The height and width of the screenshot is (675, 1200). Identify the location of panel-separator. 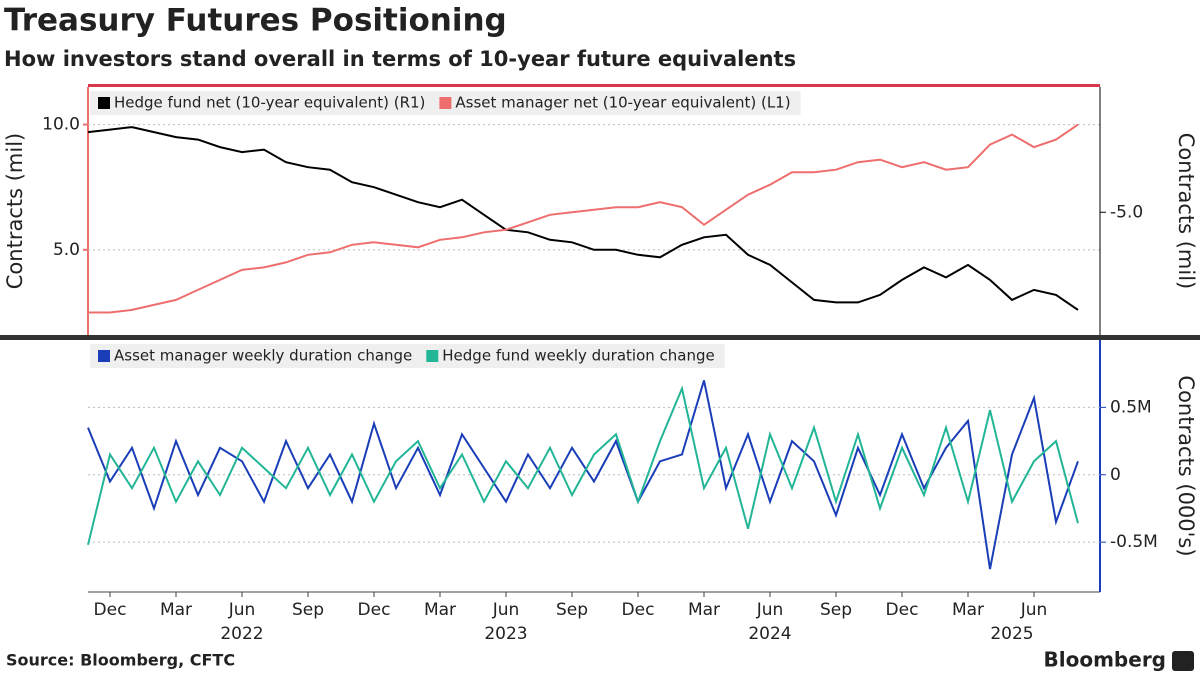
(600, 337).